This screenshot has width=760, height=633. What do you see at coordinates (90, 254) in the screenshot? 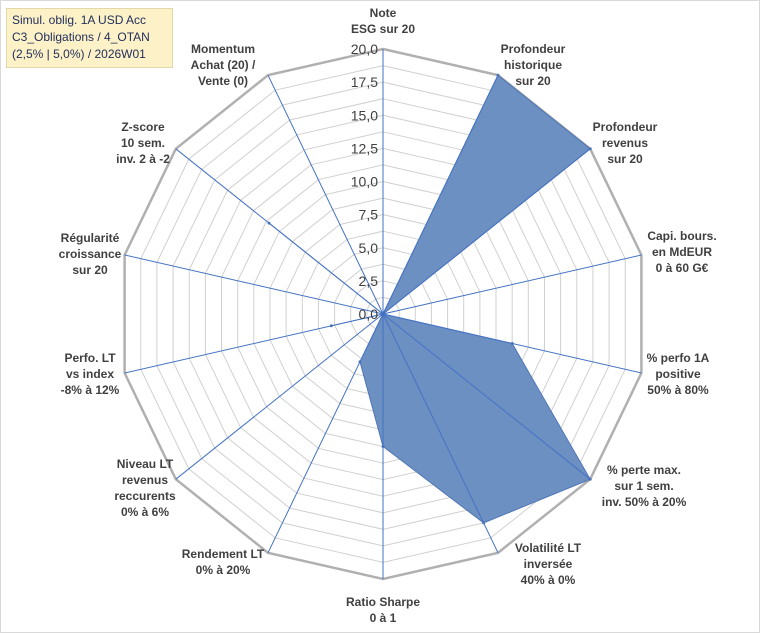
I see `radar-axis-label: croissance` at bounding box center [90, 254].